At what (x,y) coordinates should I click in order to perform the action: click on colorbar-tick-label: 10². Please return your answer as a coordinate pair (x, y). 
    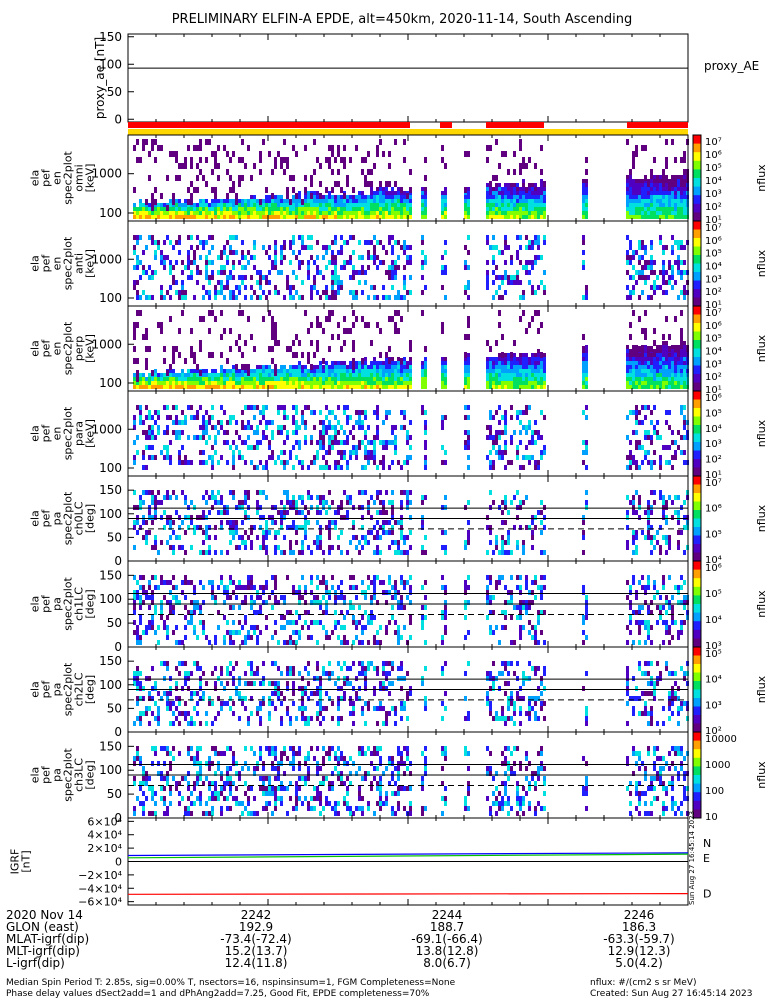
    Looking at the image, I should click on (713, 292).